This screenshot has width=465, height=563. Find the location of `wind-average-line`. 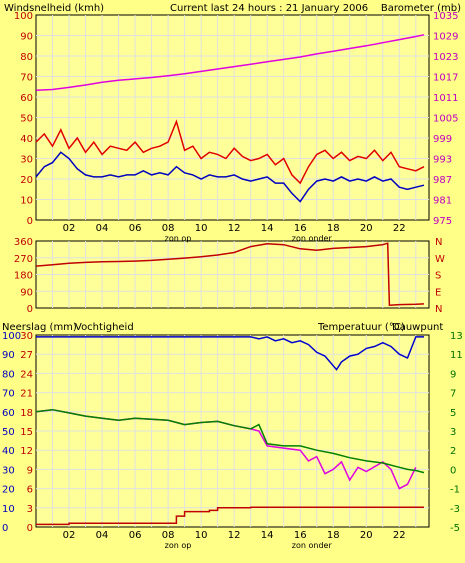

wind-average-line is located at coordinates (230, 177).